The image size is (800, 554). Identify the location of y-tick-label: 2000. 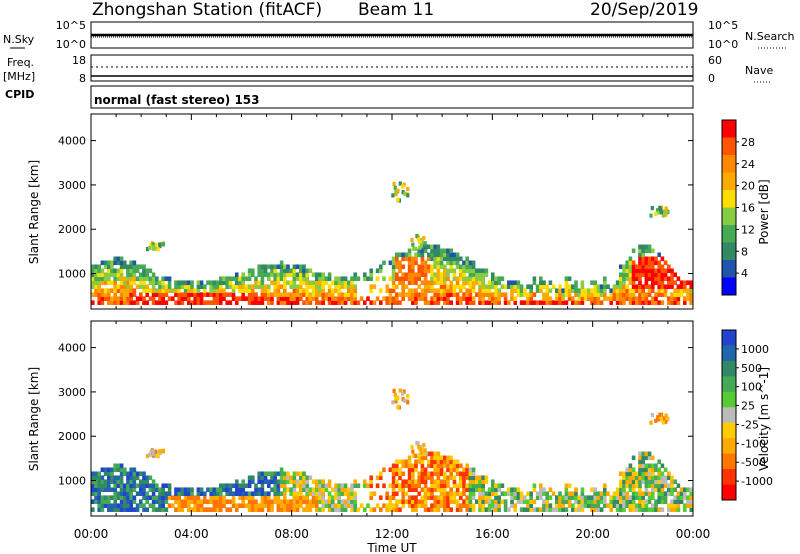
(72, 436).